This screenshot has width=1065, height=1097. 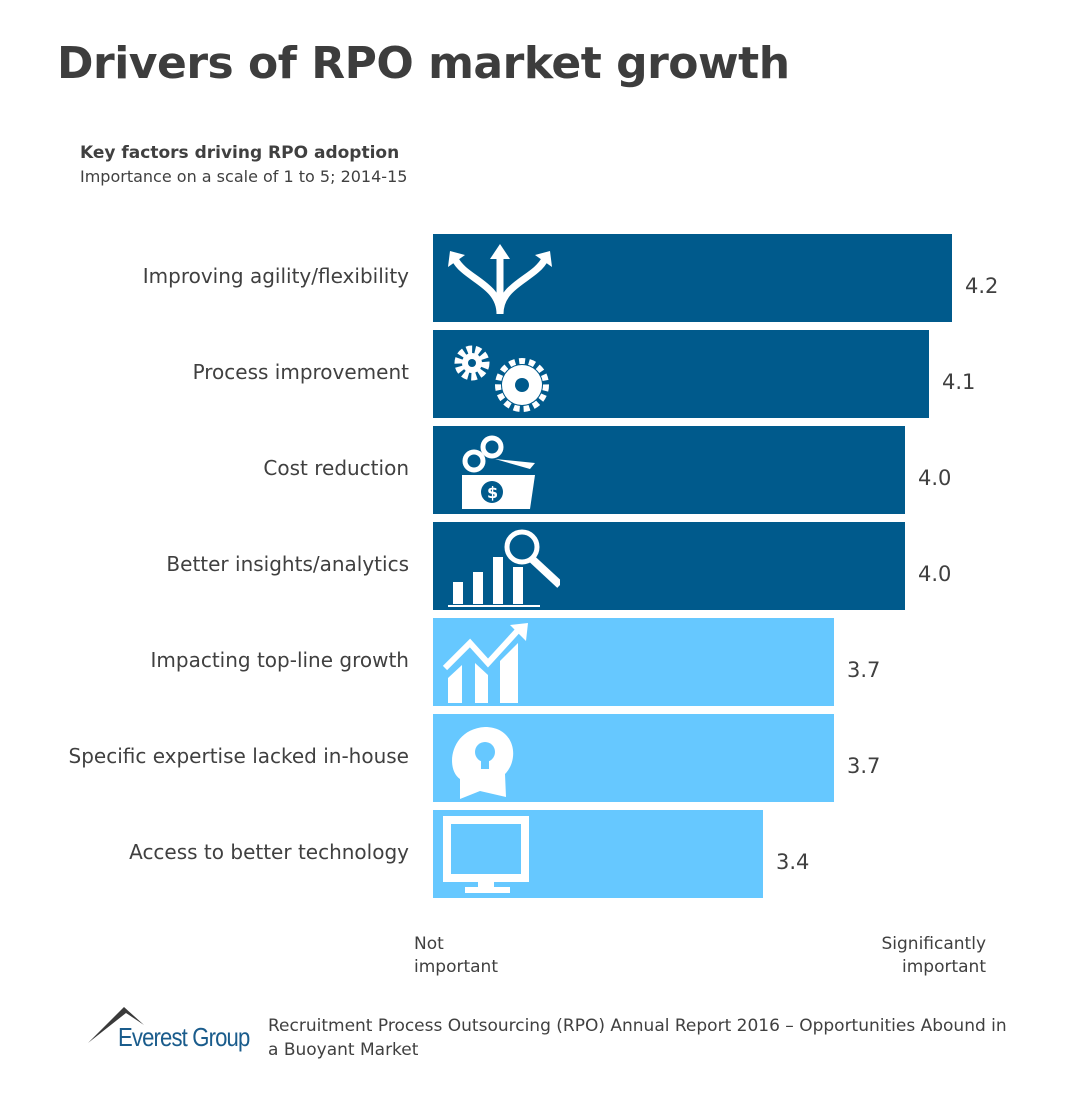 I want to click on value-label: 4.1, so click(x=959, y=382).